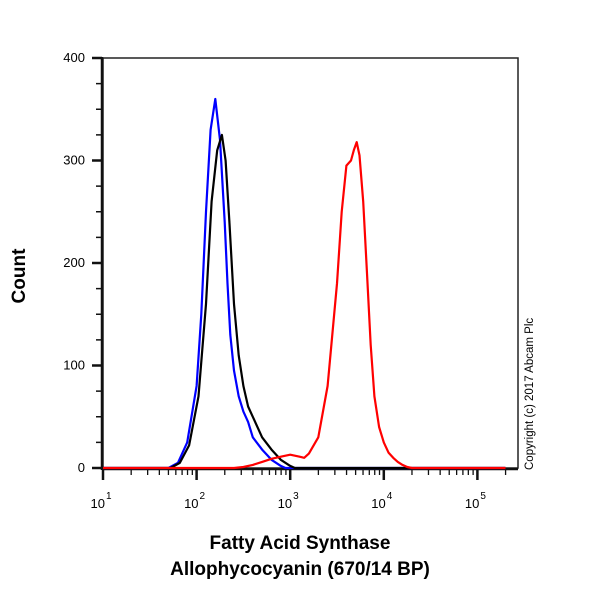 This screenshot has width=600, height=600. What do you see at coordinates (74, 57) in the screenshot?
I see `y-tick-label: 400` at bounding box center [74, 57].